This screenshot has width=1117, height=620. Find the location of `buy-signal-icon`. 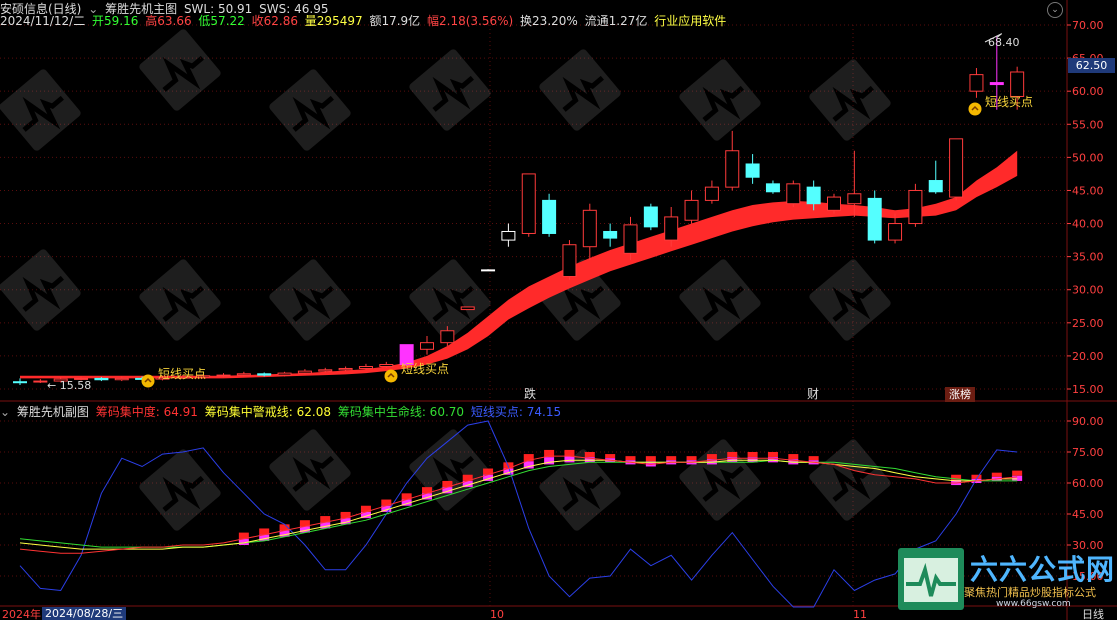

buy-signal-icon is located at coordinates (148, 381).